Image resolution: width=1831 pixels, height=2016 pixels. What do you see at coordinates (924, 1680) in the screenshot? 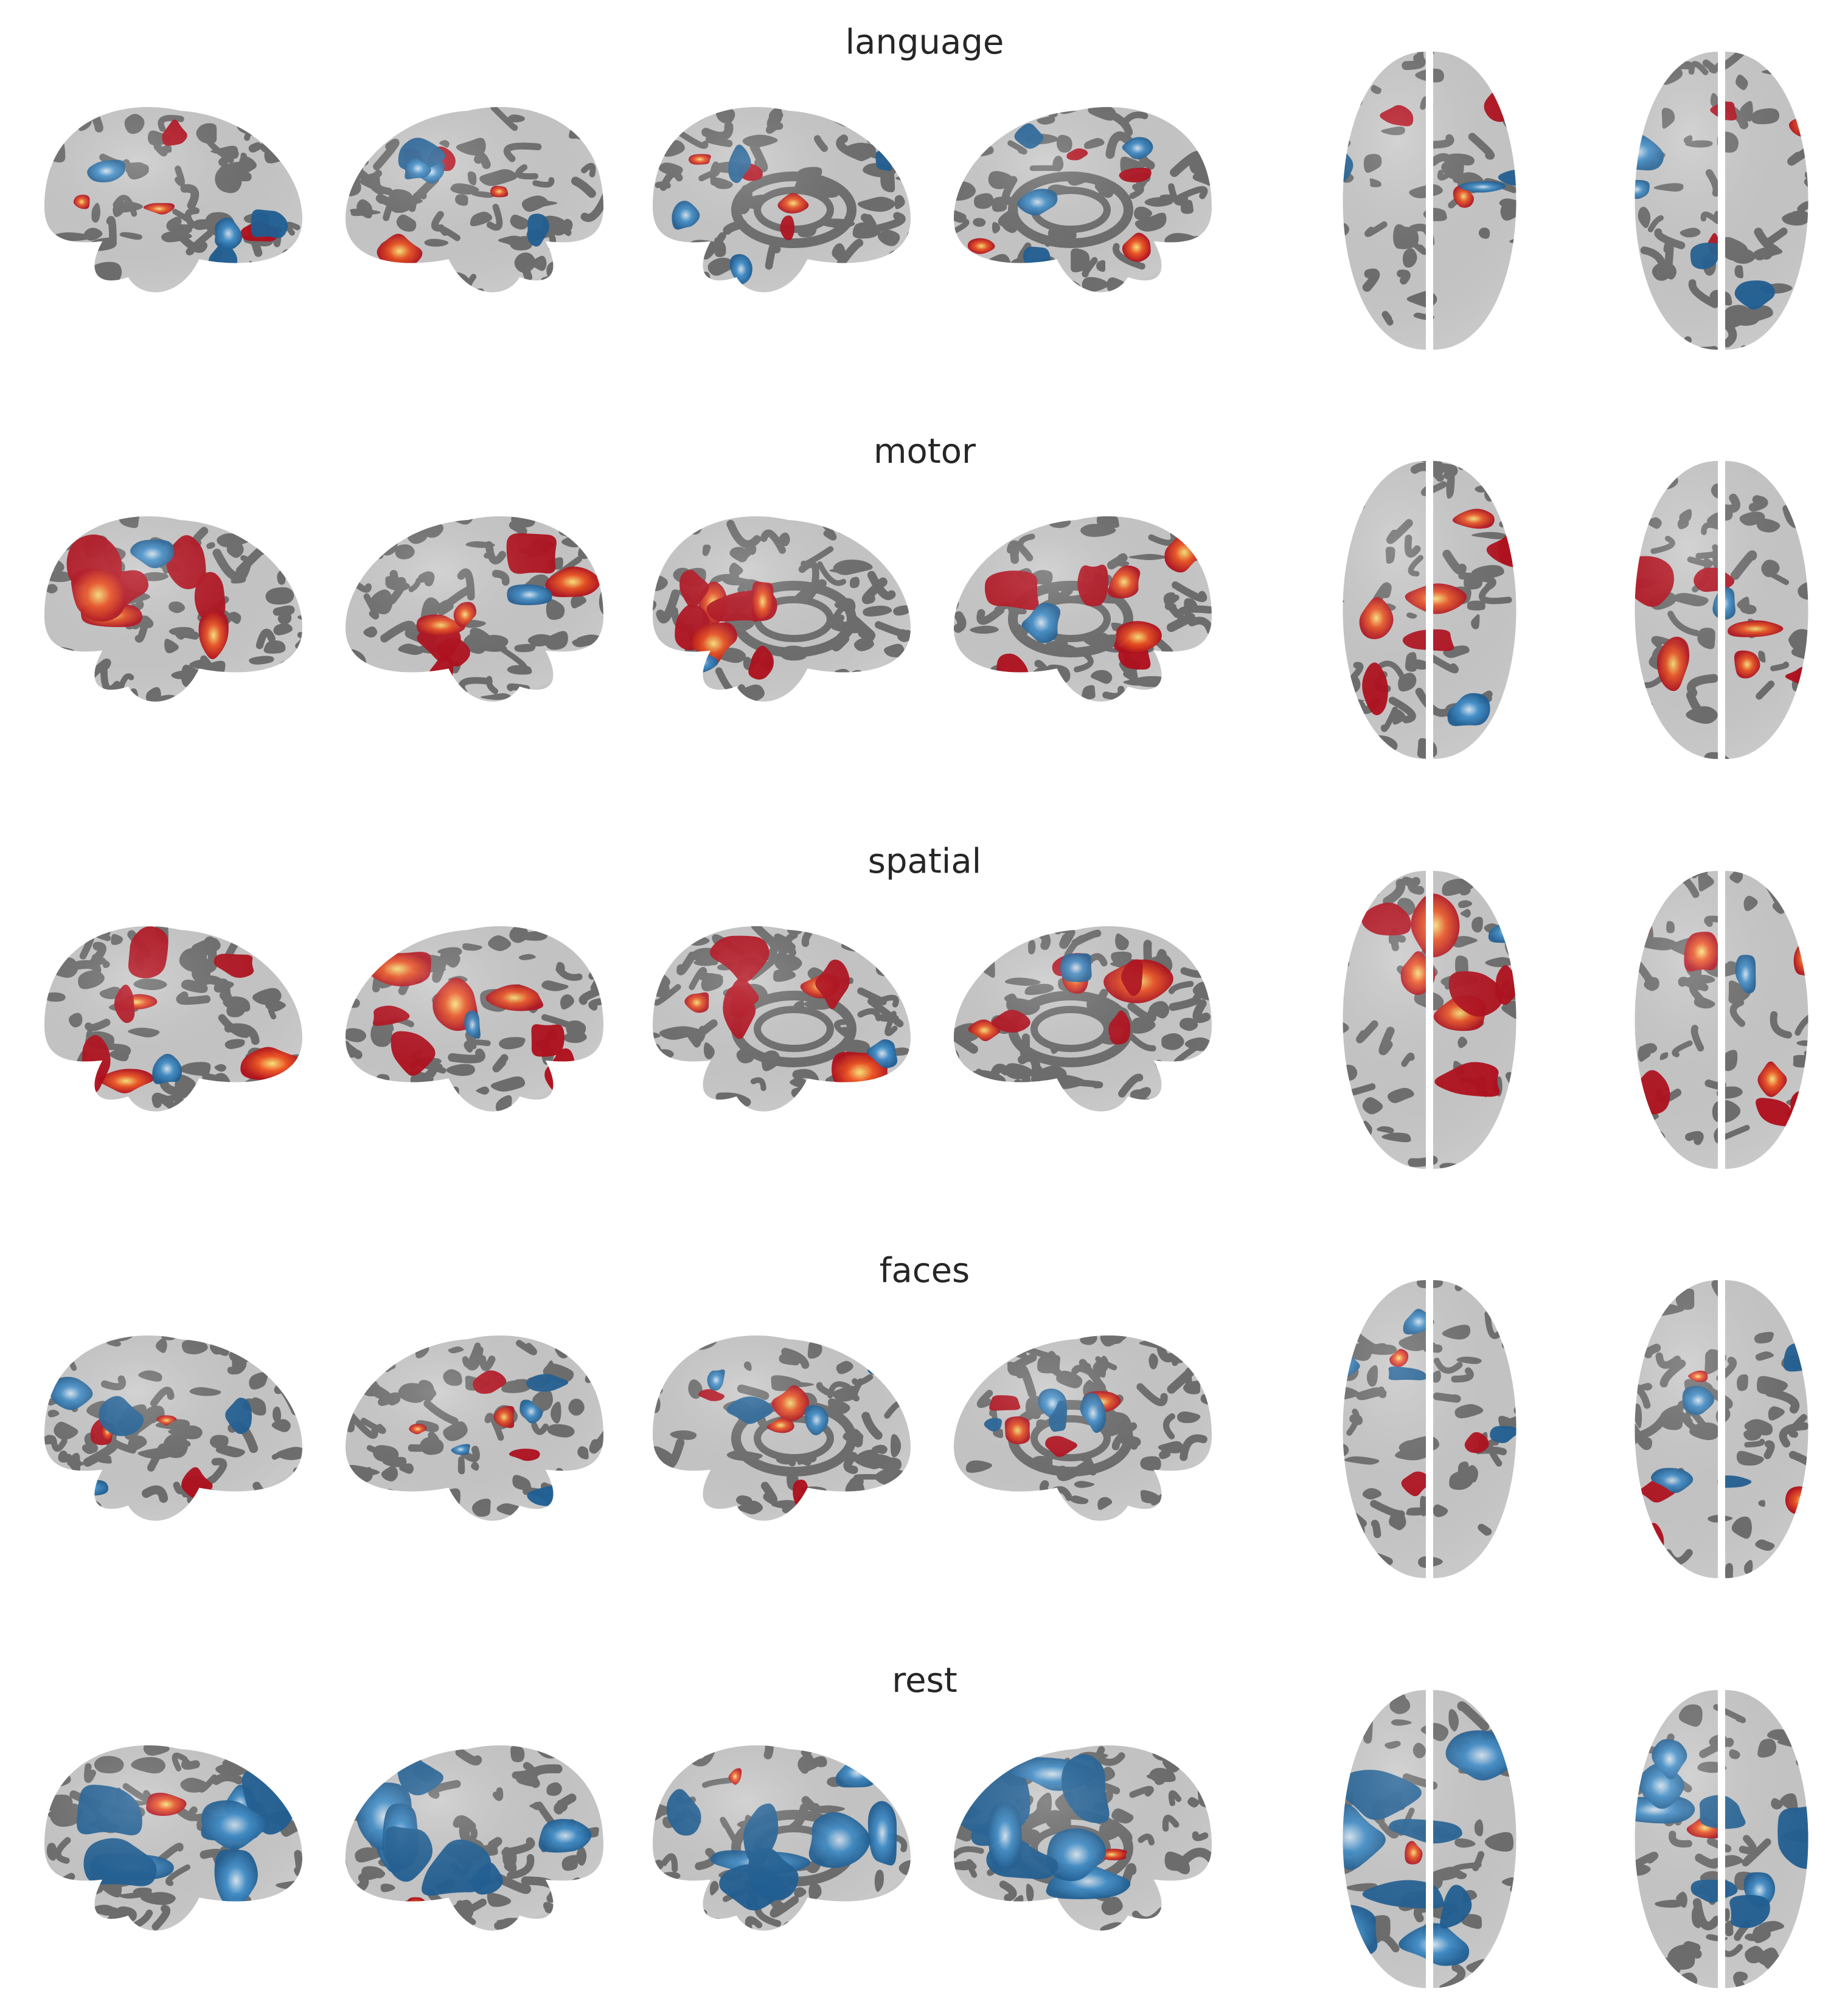
I see `row-title: rest` at bounding box center [924, 1680].